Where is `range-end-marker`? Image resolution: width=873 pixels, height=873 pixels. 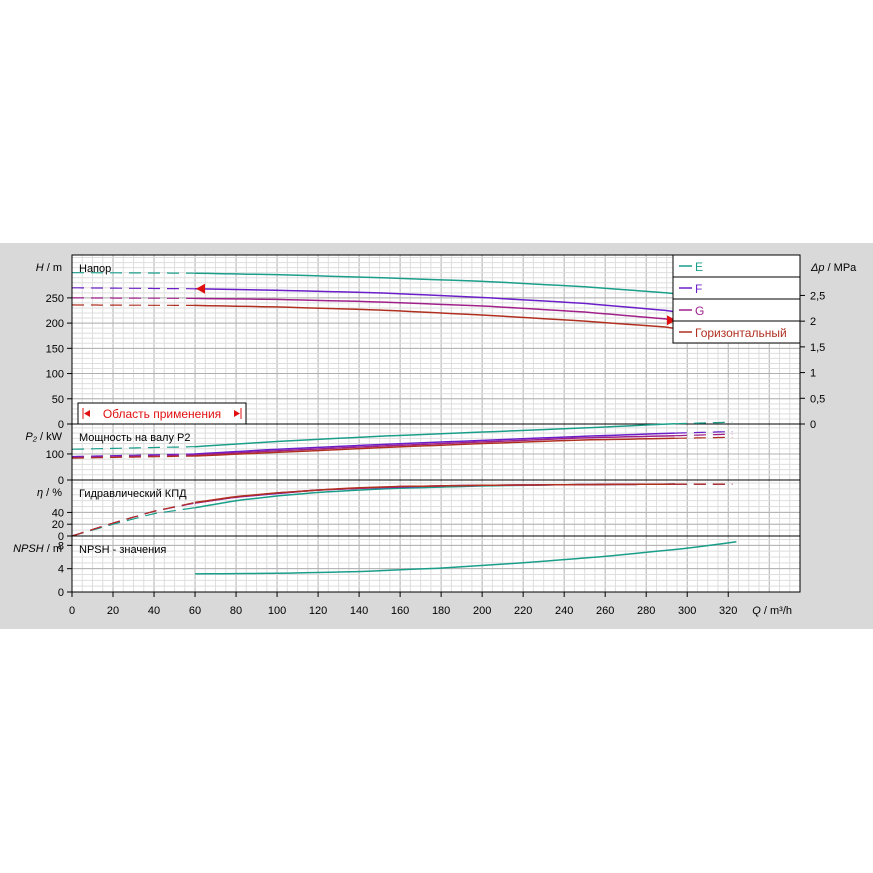 range-end-marker is located at coordinates (671, 320).